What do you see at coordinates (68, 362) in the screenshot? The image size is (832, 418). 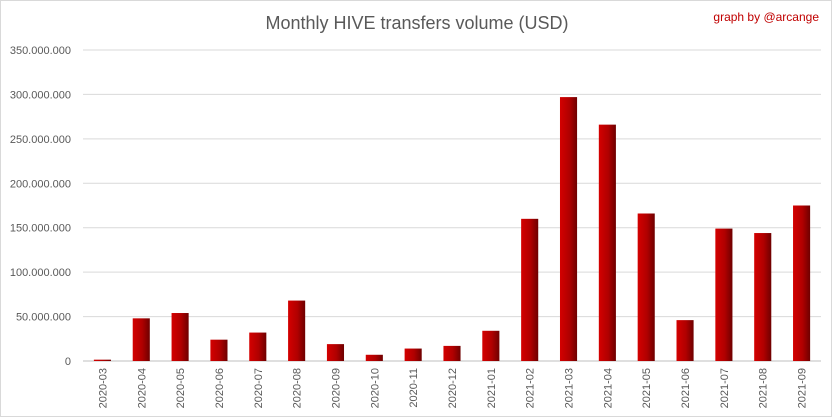 I see `y-tick-label: 0` at bounding box center [68, 362].